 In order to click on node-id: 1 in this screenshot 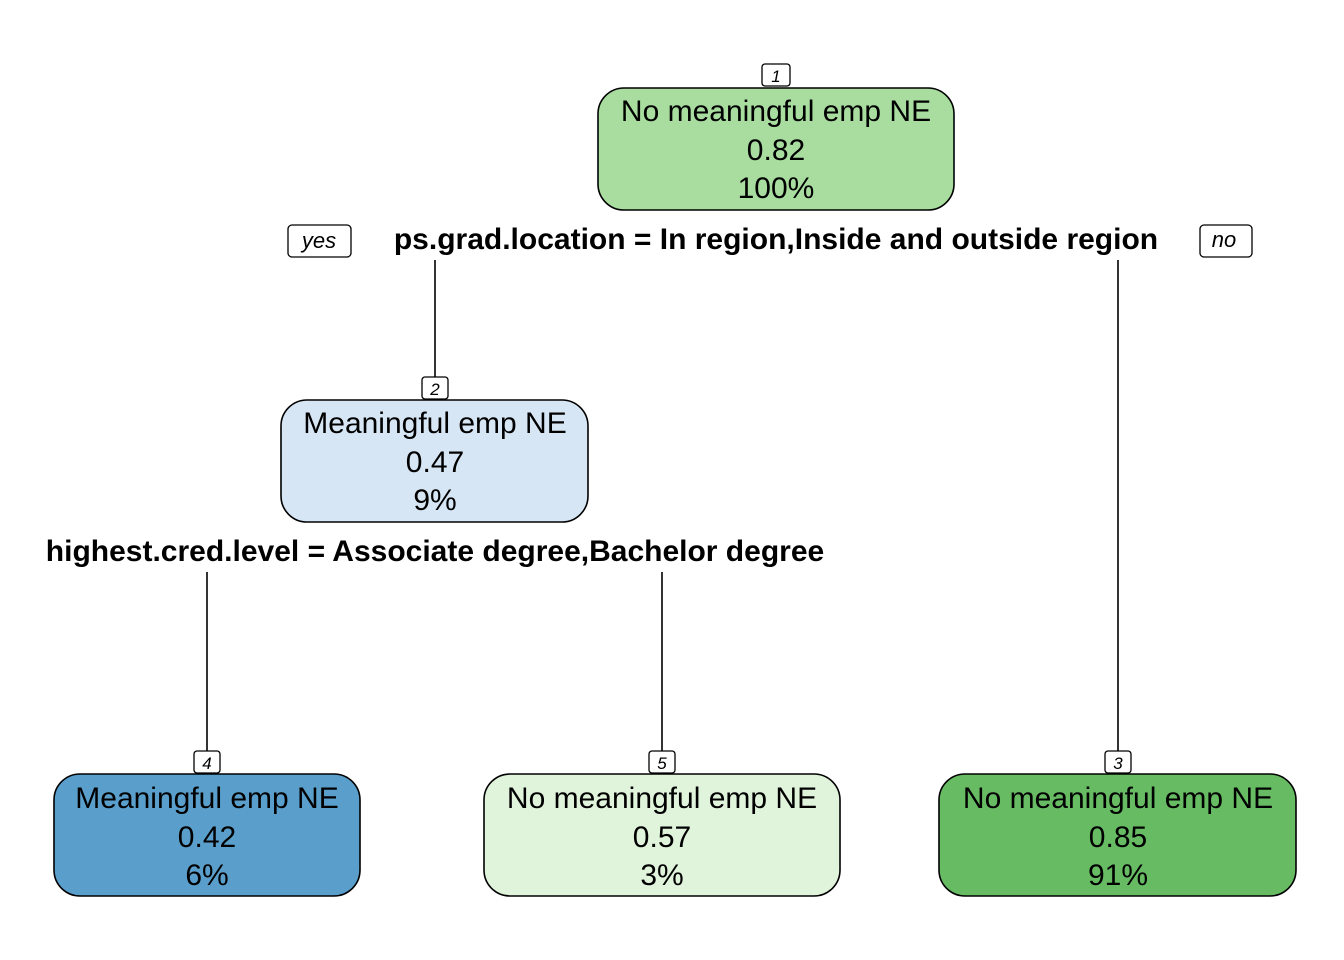, I will do `click(775, 76)`.